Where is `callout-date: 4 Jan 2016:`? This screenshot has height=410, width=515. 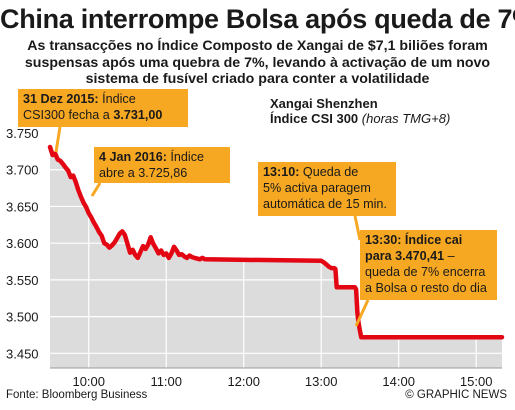
callout-date: 4 Jan 2016: is located at coordinates (133, 157).